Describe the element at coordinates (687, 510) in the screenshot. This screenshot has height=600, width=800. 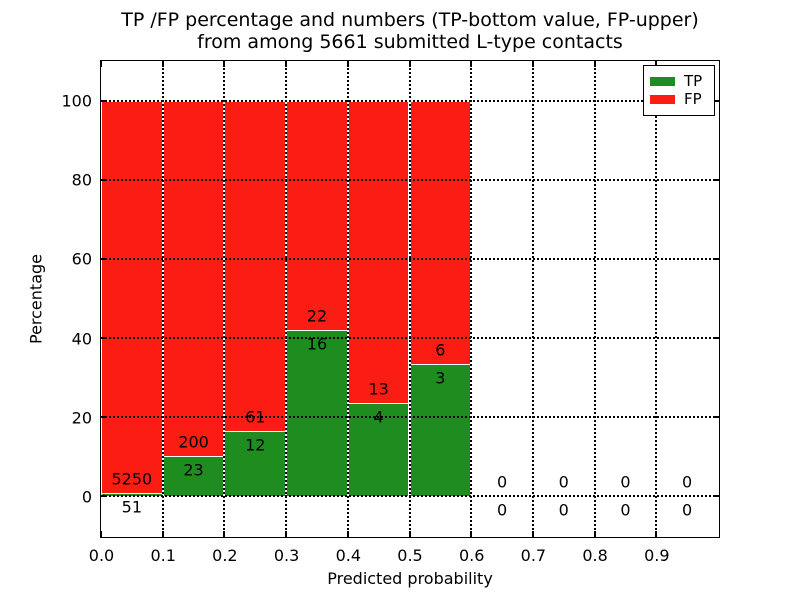
I see `tp-count-label-0.9-1.0: 0` at that location.